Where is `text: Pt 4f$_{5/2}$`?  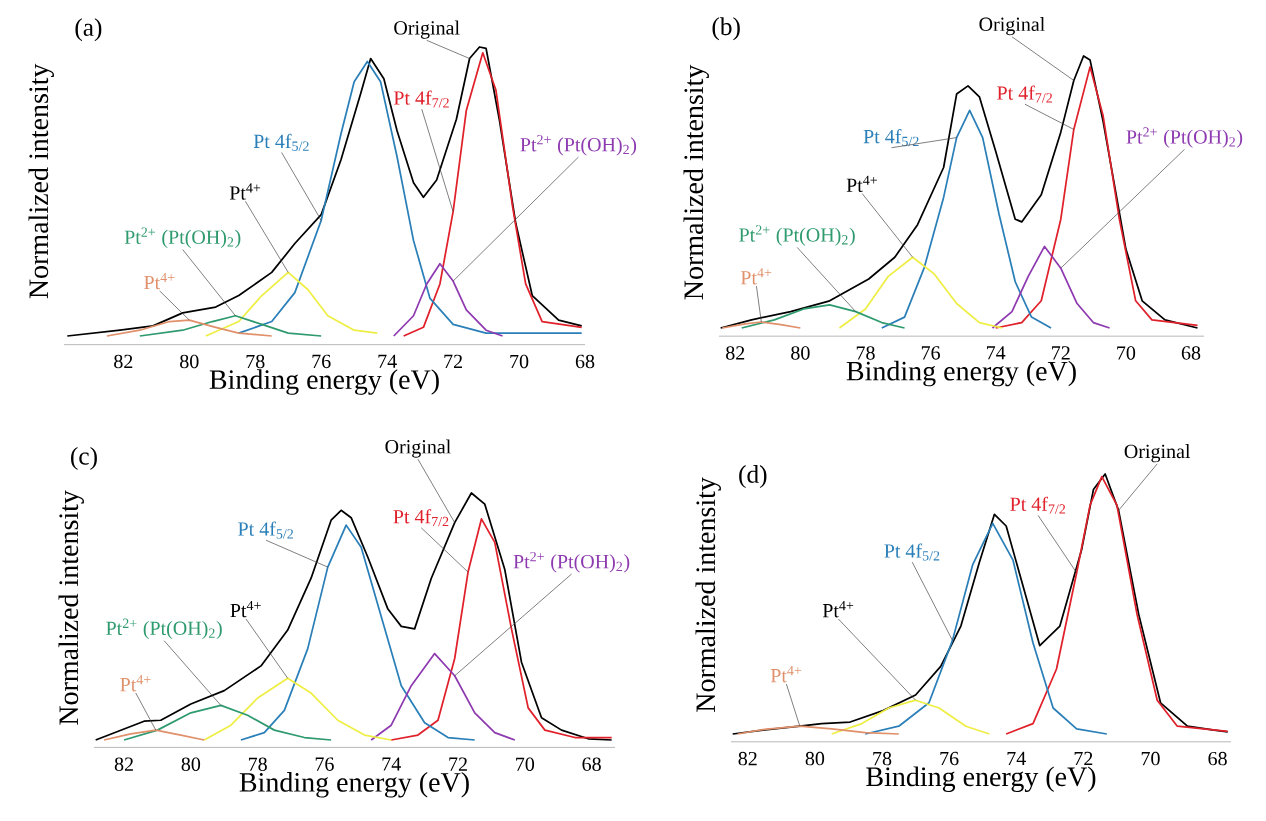
text: Pt 4f$_{5/2}$ is located at coordinates (266, 530).